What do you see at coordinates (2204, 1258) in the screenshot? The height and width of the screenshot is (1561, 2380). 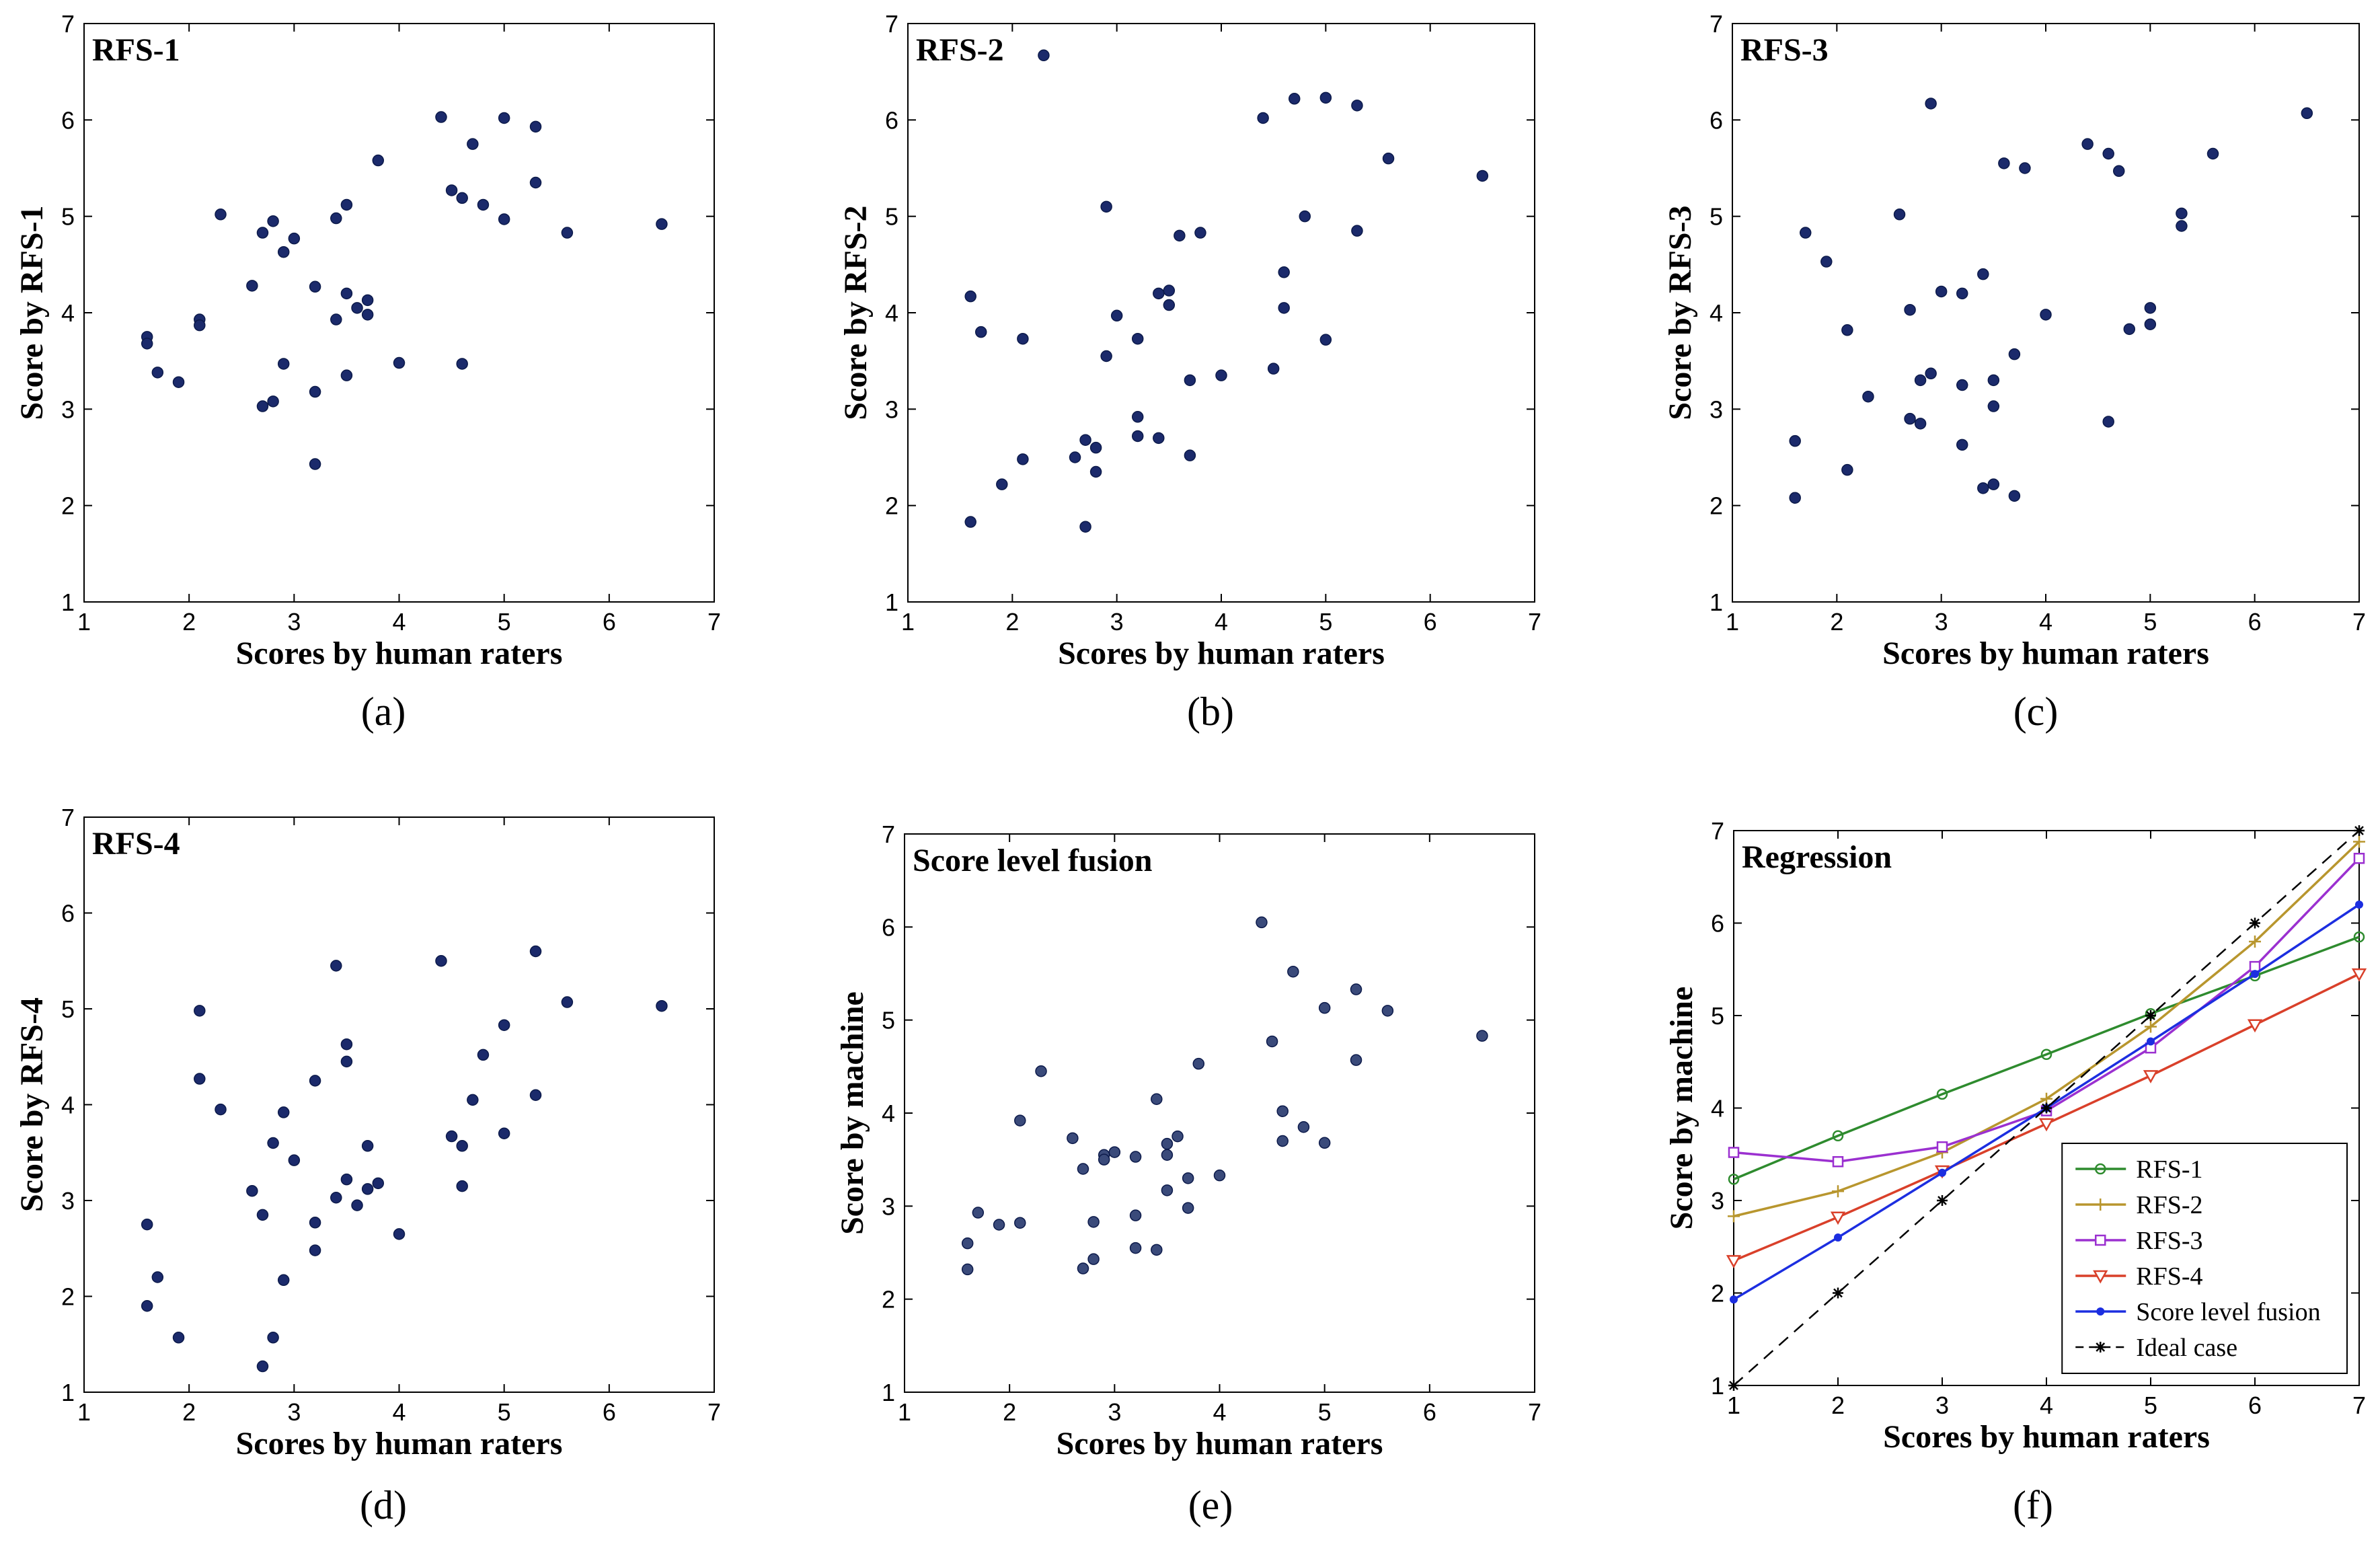 I see `legend` at bounding box center [2204, 1258].